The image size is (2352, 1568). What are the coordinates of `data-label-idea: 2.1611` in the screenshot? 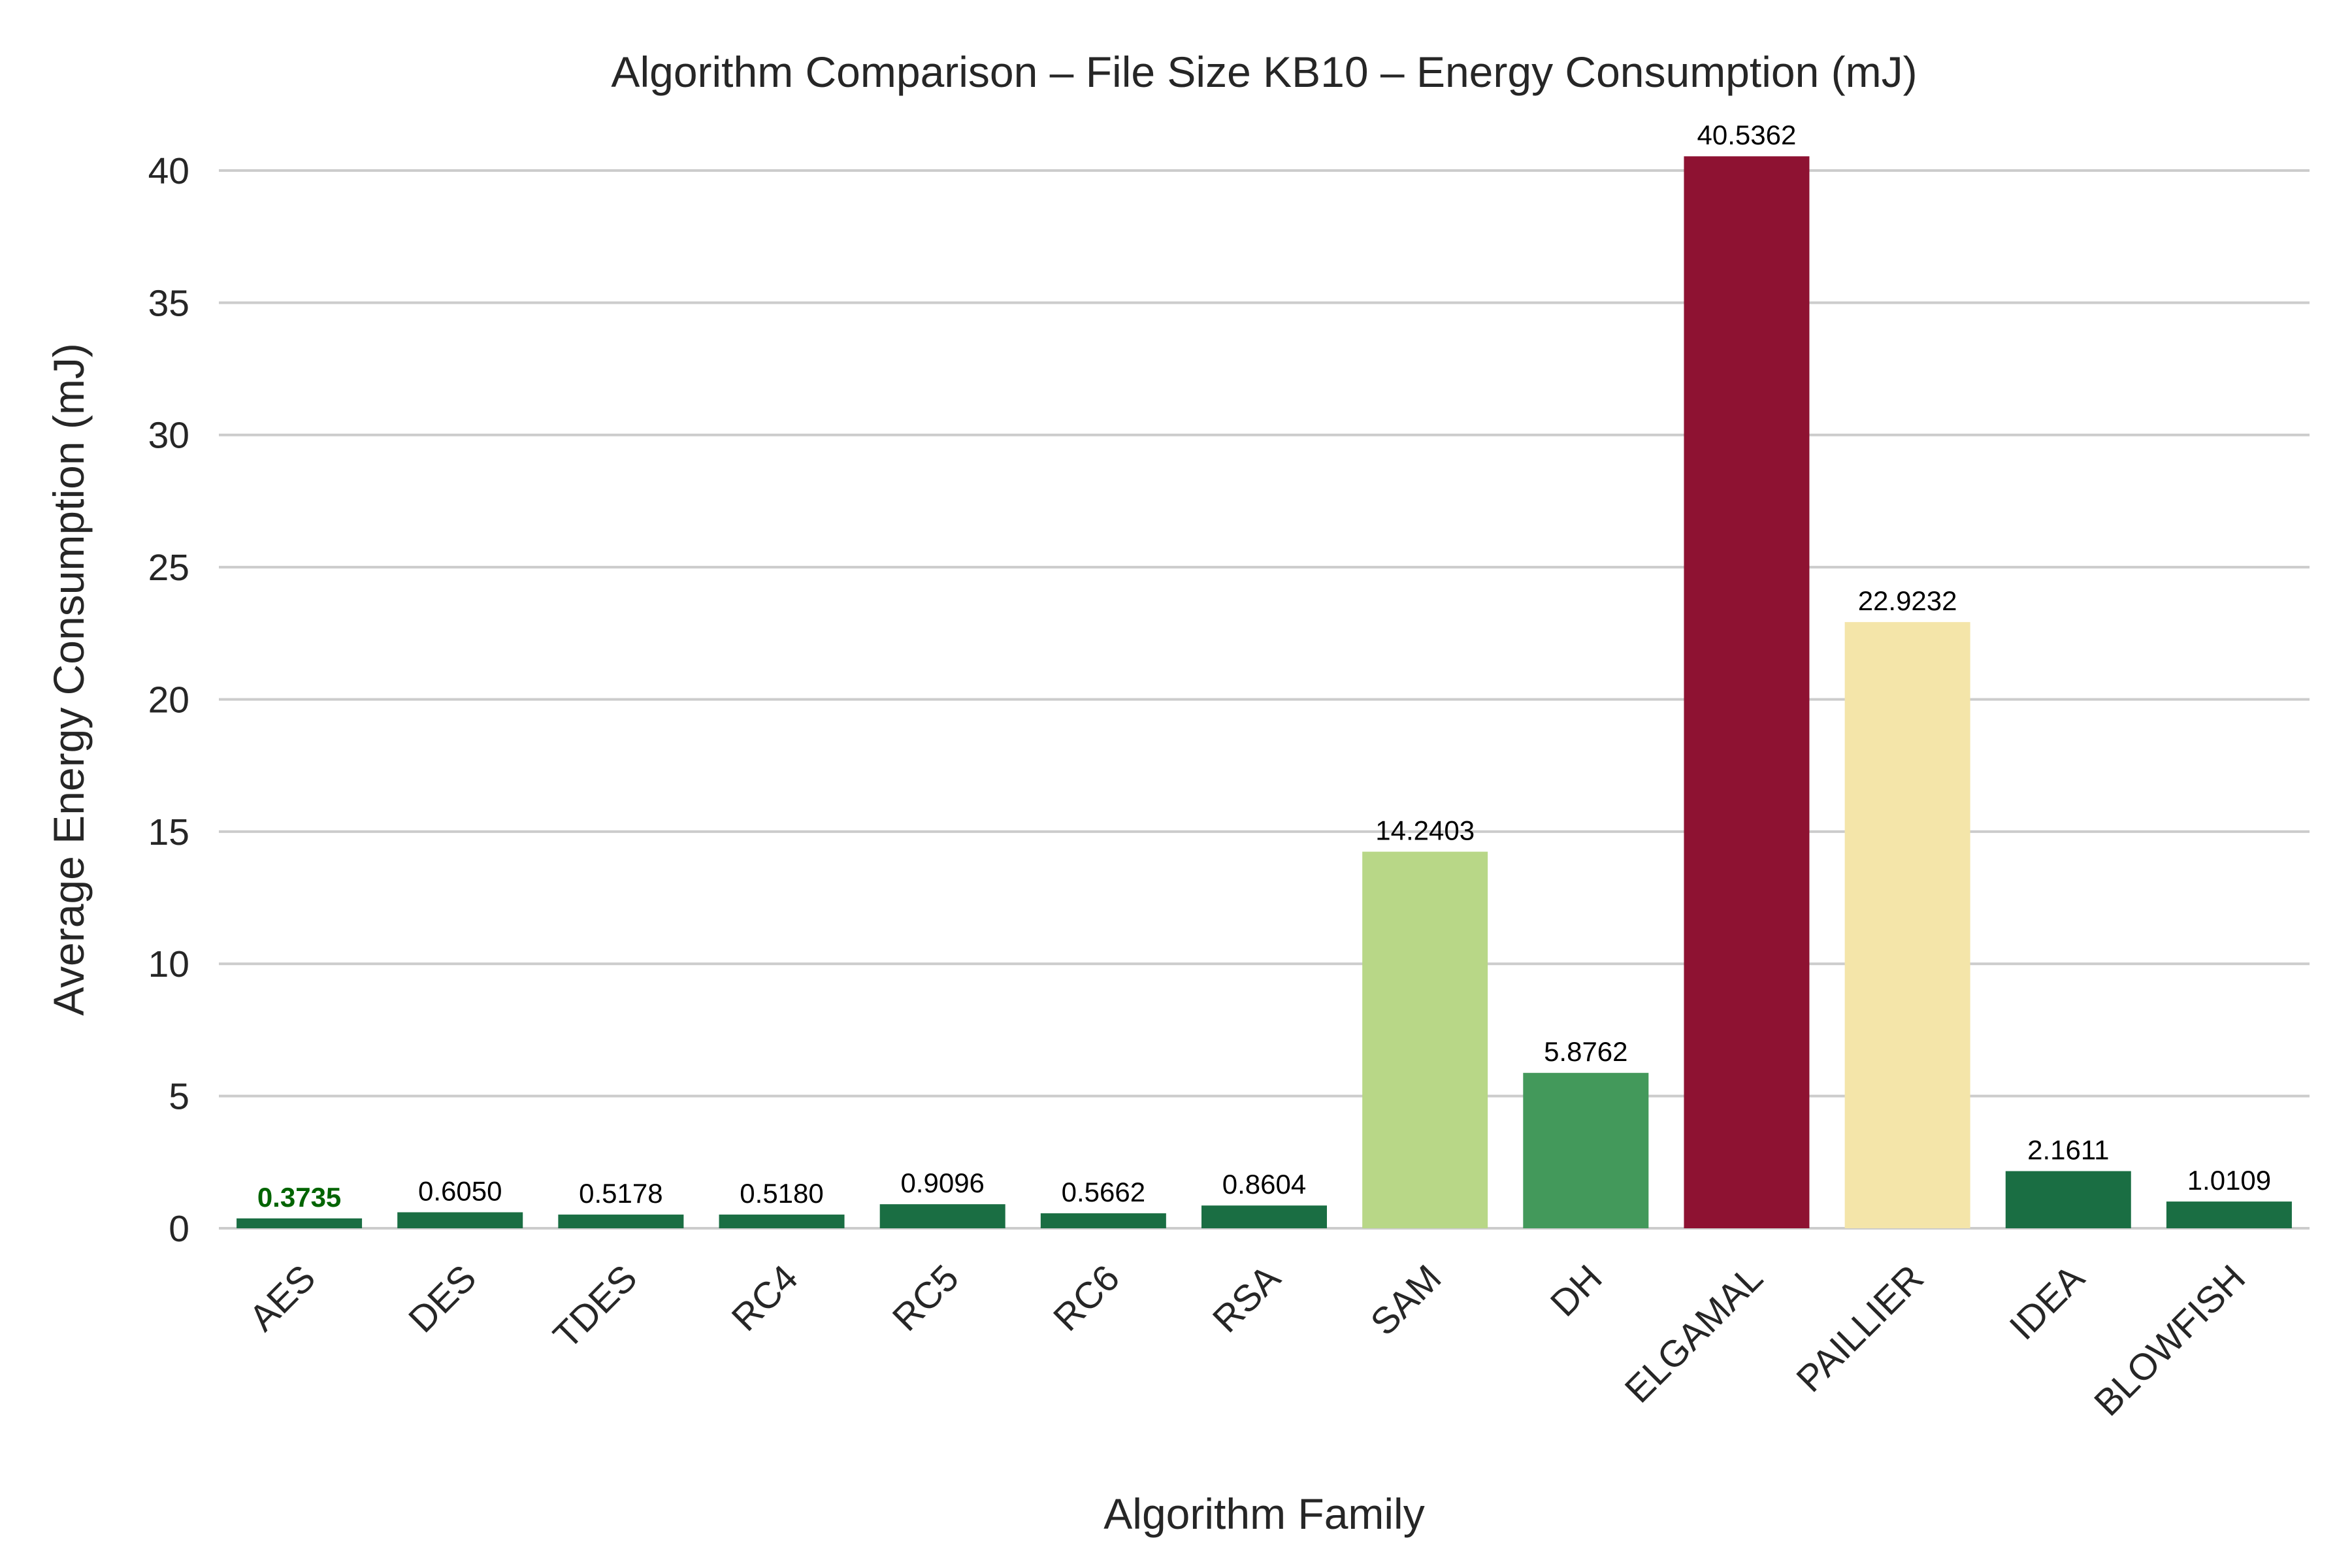 It's located at (2068, 1150).